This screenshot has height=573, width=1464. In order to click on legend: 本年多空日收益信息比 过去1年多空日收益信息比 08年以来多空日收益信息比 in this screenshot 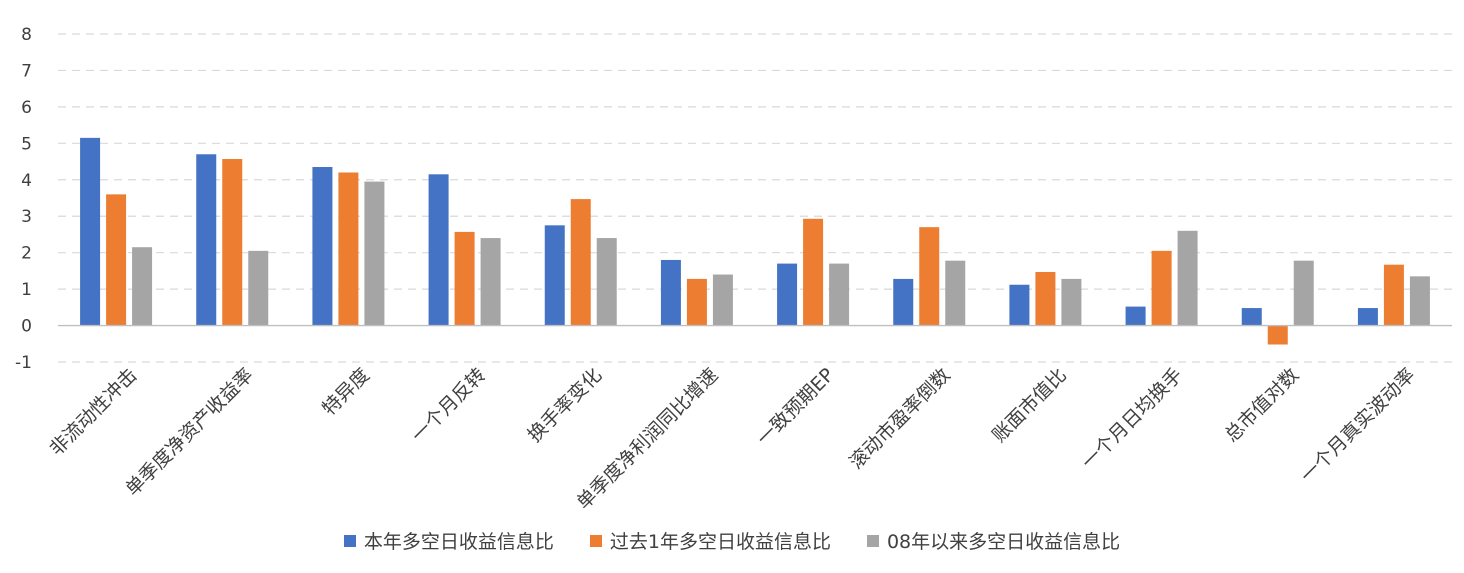, I will do `click(732, 540)`.